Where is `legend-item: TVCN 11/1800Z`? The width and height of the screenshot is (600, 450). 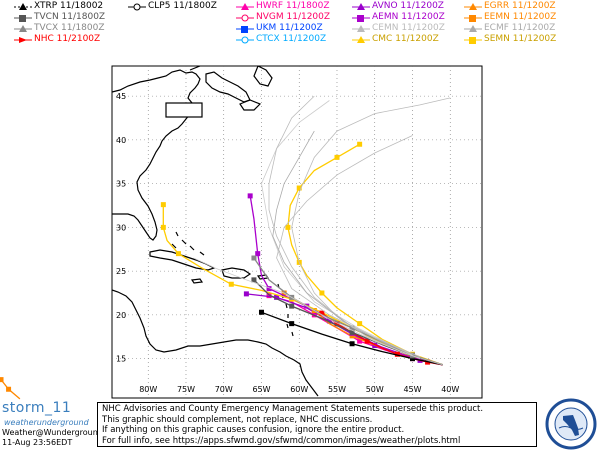
legend-item: TVCN 11/1800Z is located at coordinates (59, 17).